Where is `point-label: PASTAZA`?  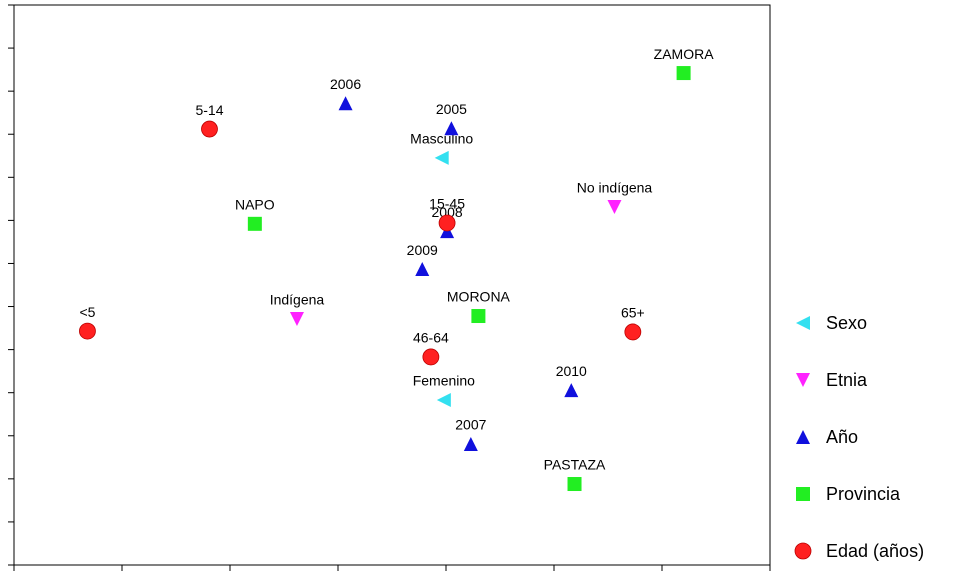
point-label: PASTAZA is located at coordinates (575, 465).